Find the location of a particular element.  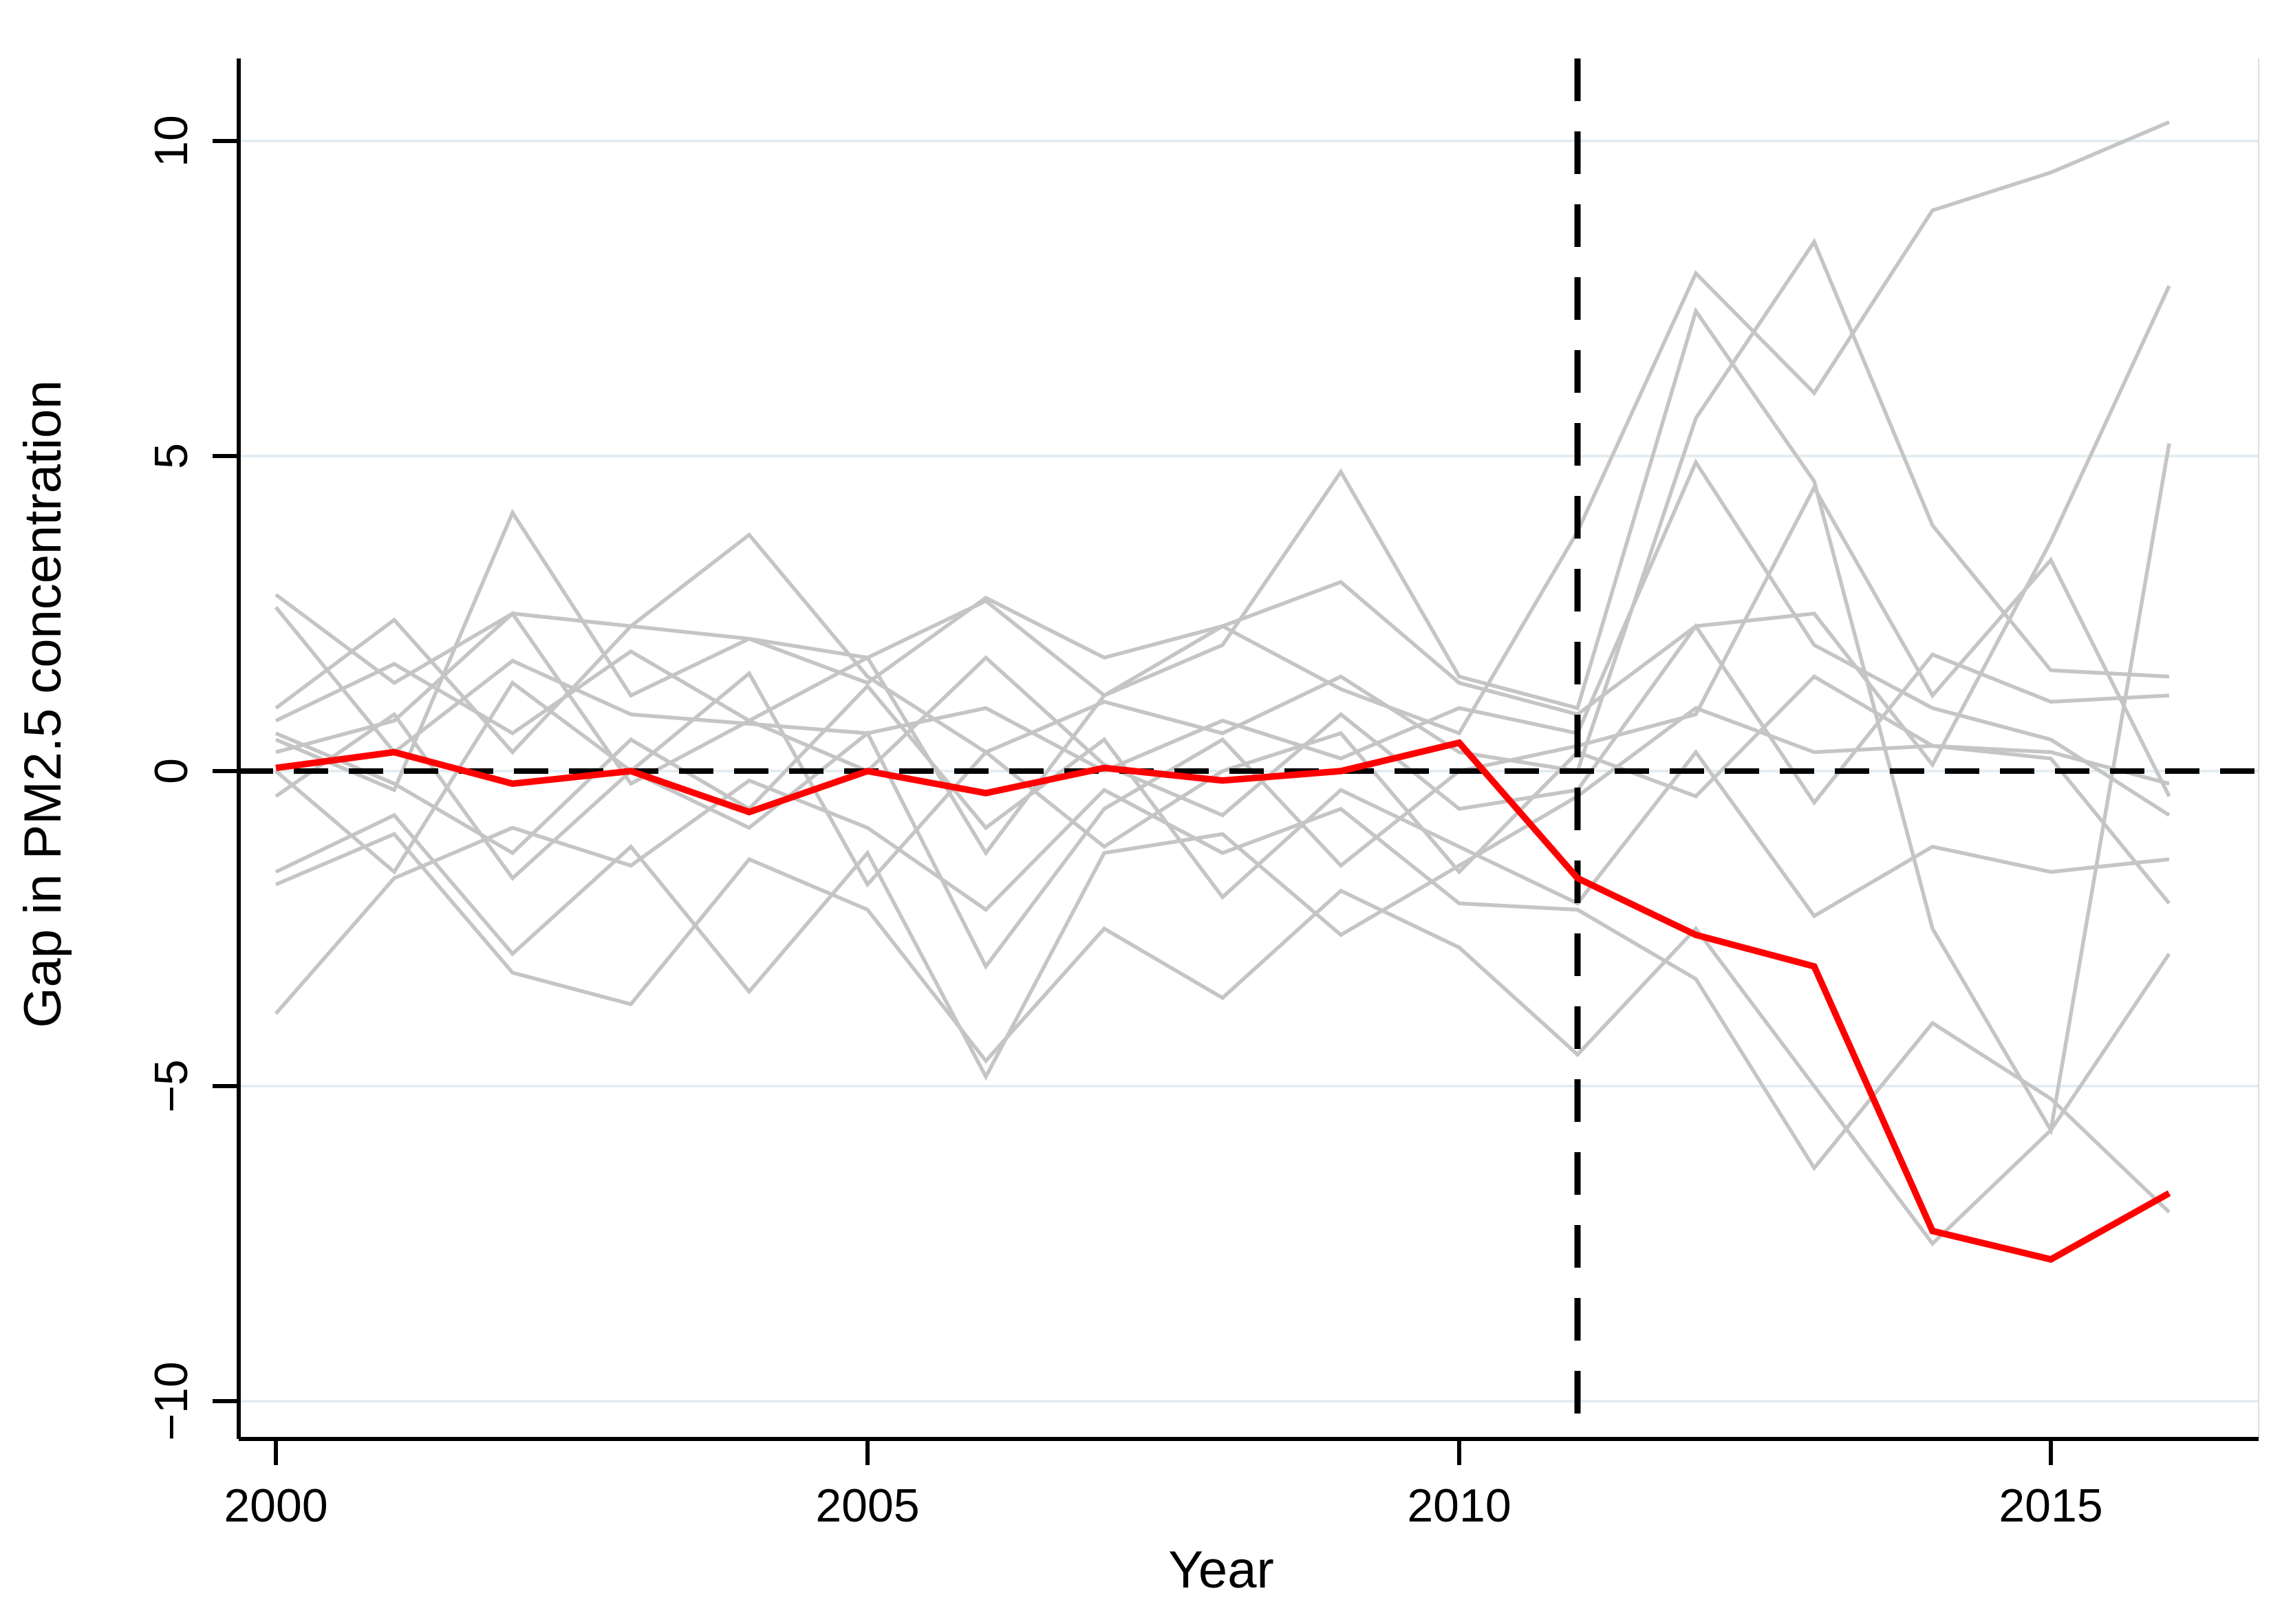

x-tick-label: 2000 is located at coordinates (276, 1506).